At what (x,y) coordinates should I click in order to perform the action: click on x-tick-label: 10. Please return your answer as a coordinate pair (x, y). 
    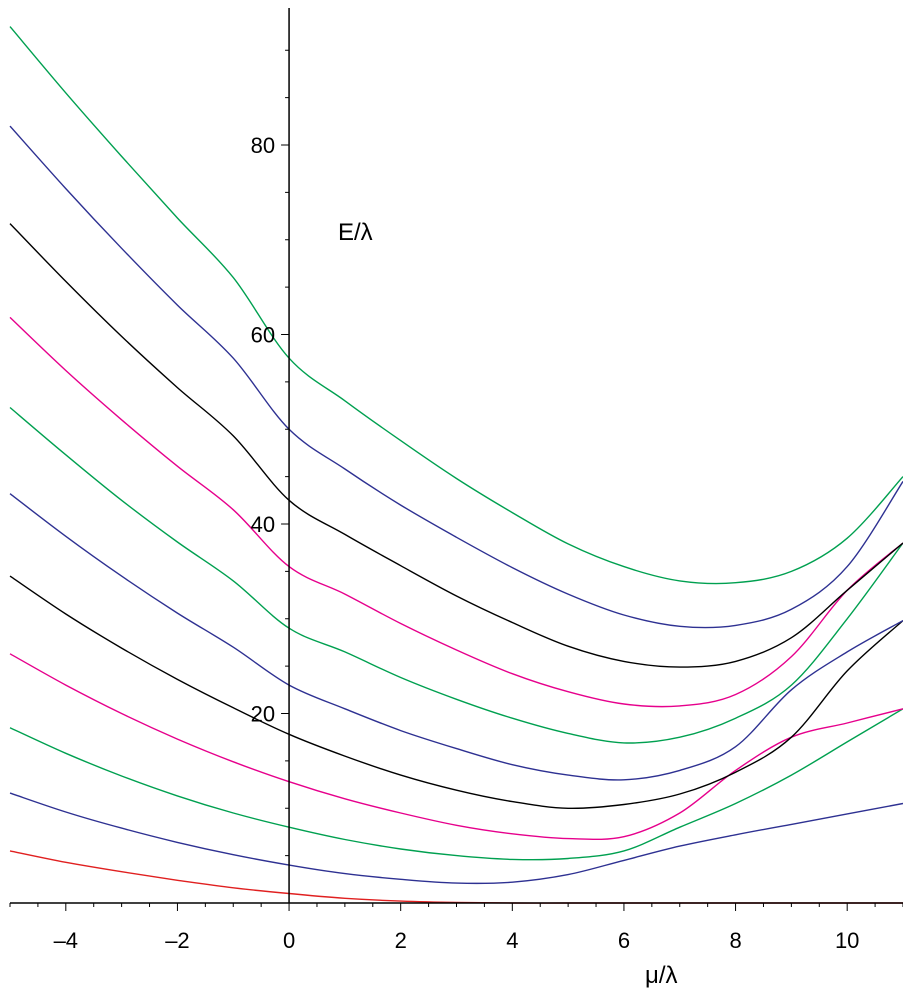
    Looking at the image, I should click on (847, 940).